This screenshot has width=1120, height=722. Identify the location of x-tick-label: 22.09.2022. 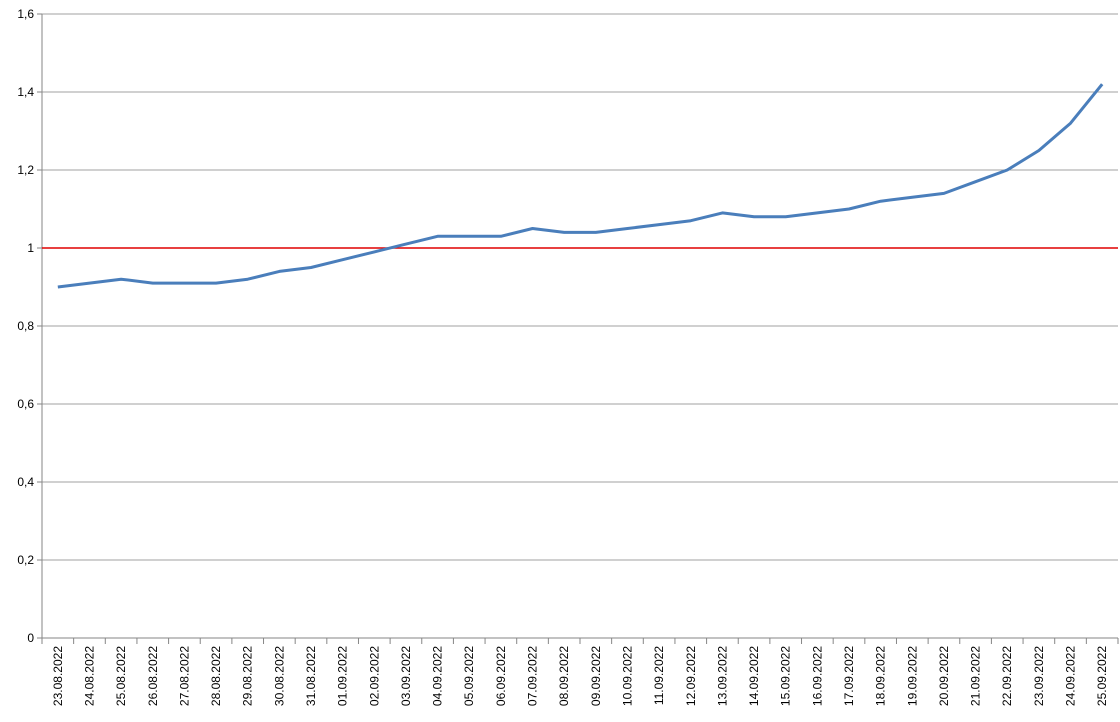
(1007, 676).